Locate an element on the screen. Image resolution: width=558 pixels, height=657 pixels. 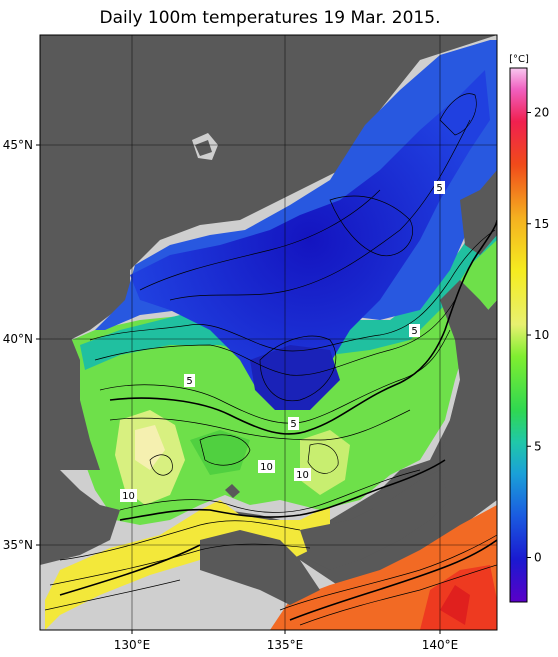
honshu-north is located at coordinates (468, 380).